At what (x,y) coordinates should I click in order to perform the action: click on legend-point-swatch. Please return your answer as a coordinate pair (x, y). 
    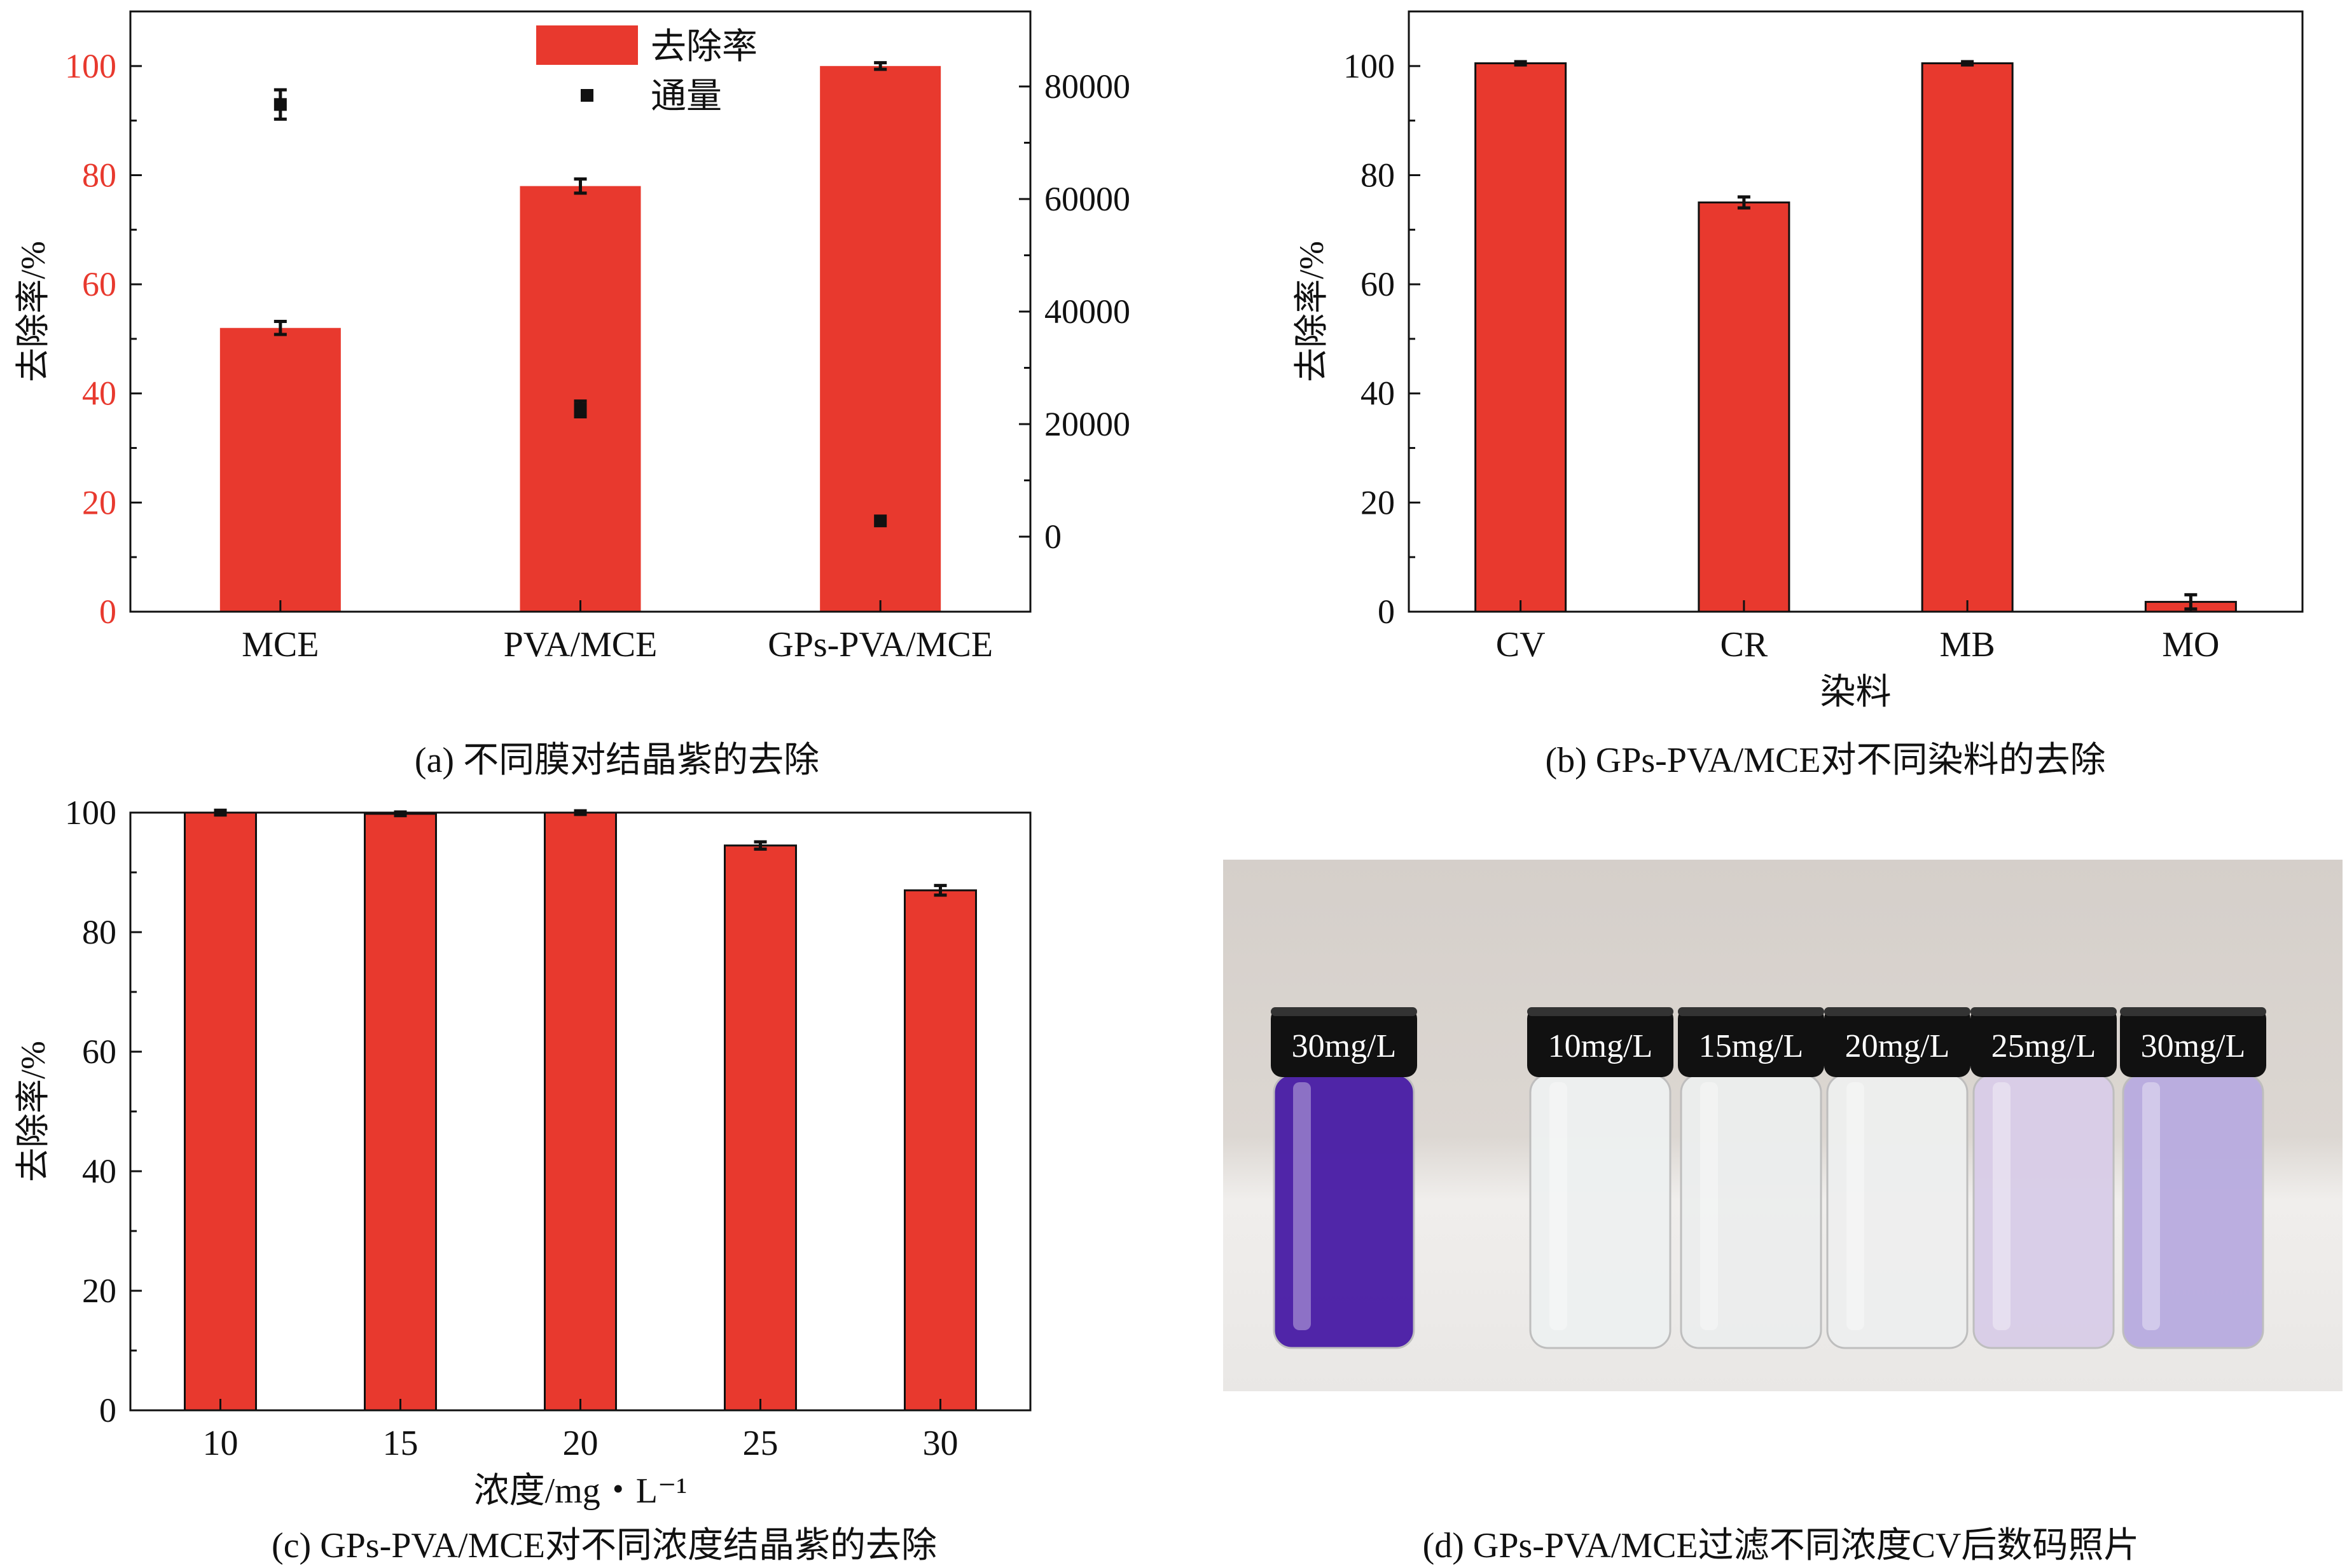
    Looking at the image, I should click on (587, 95).